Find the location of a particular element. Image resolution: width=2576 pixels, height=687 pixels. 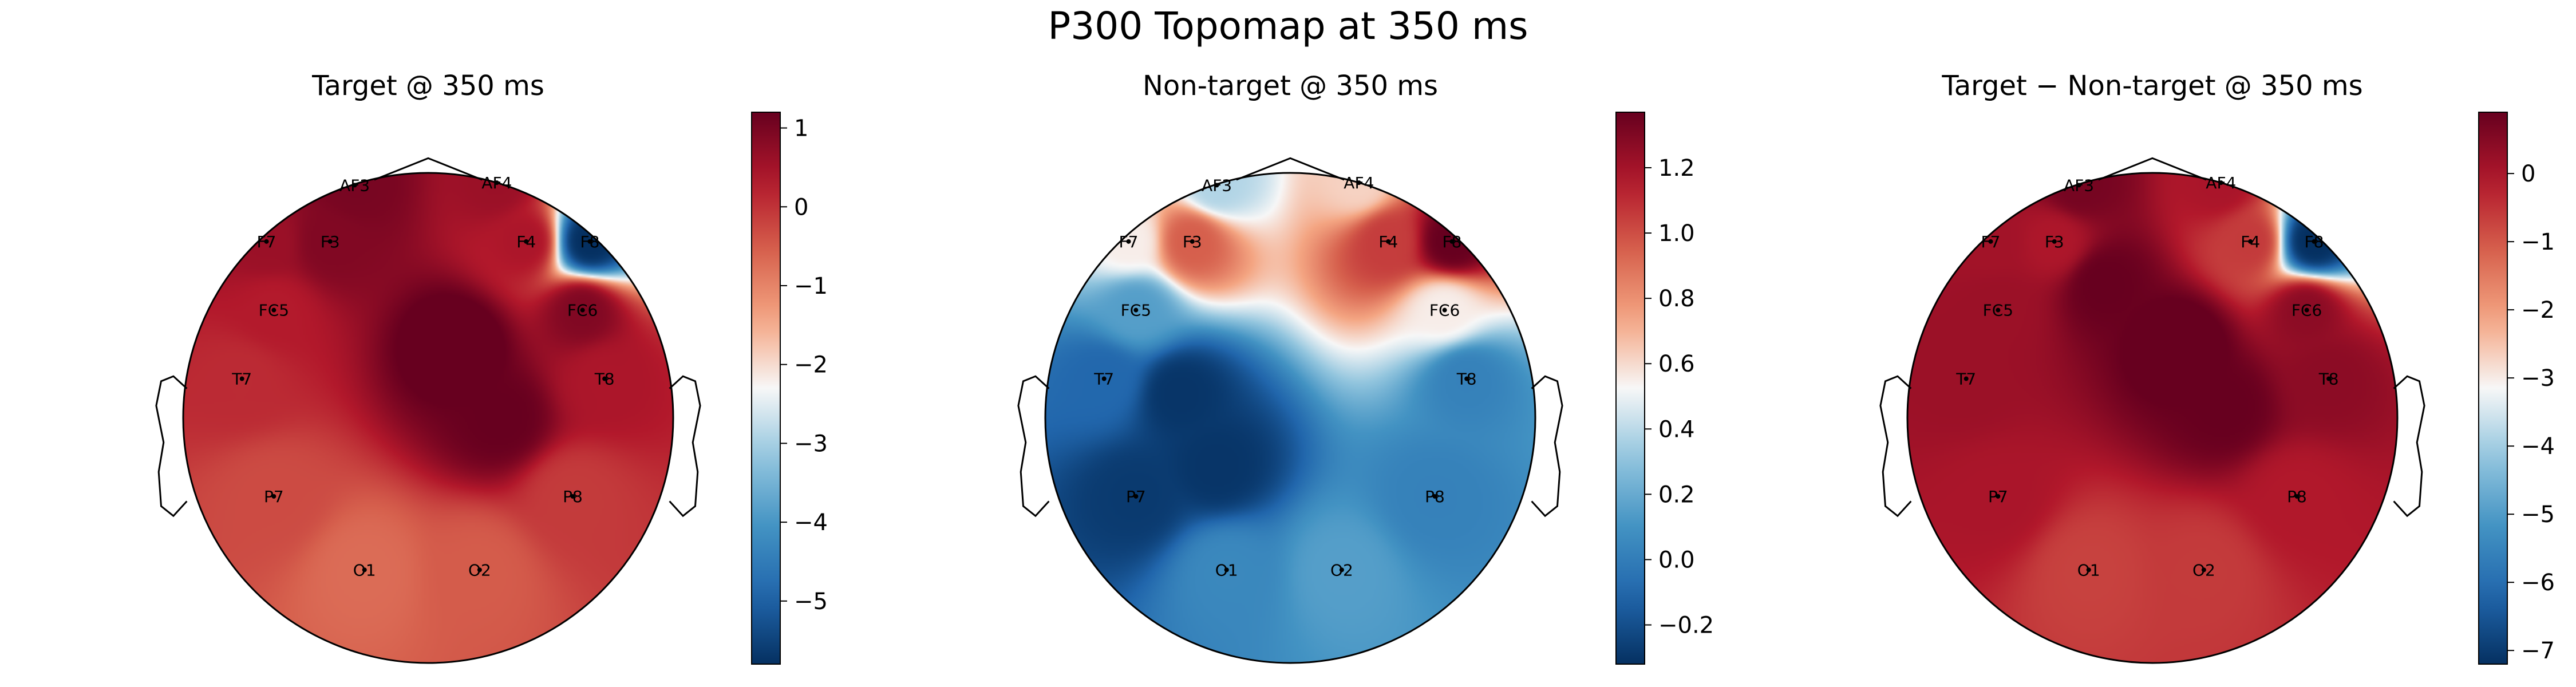

colorbar-tick-label: 0.2 is located at coordinates (1676, 494).